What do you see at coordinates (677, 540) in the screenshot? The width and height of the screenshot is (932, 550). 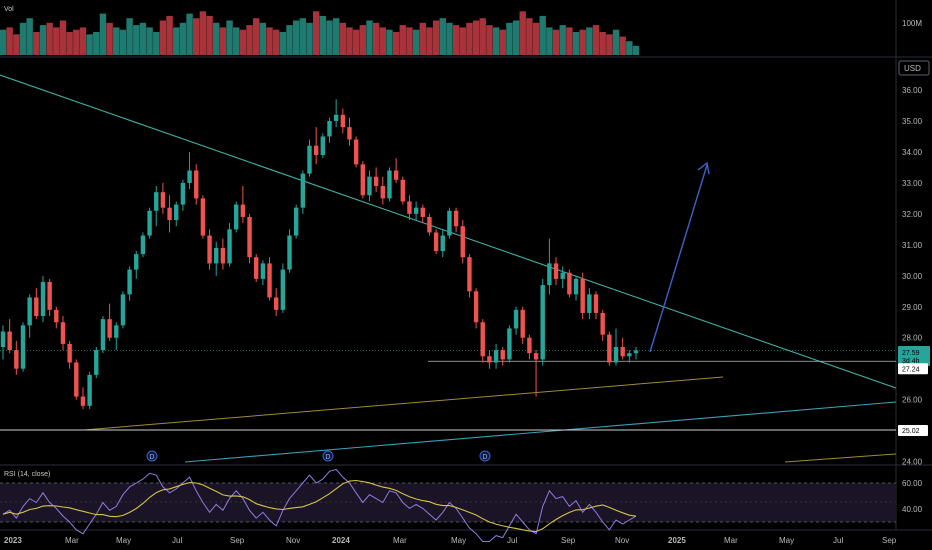 I see `time-axis-label: 2025` at bounding box center [677, 540].